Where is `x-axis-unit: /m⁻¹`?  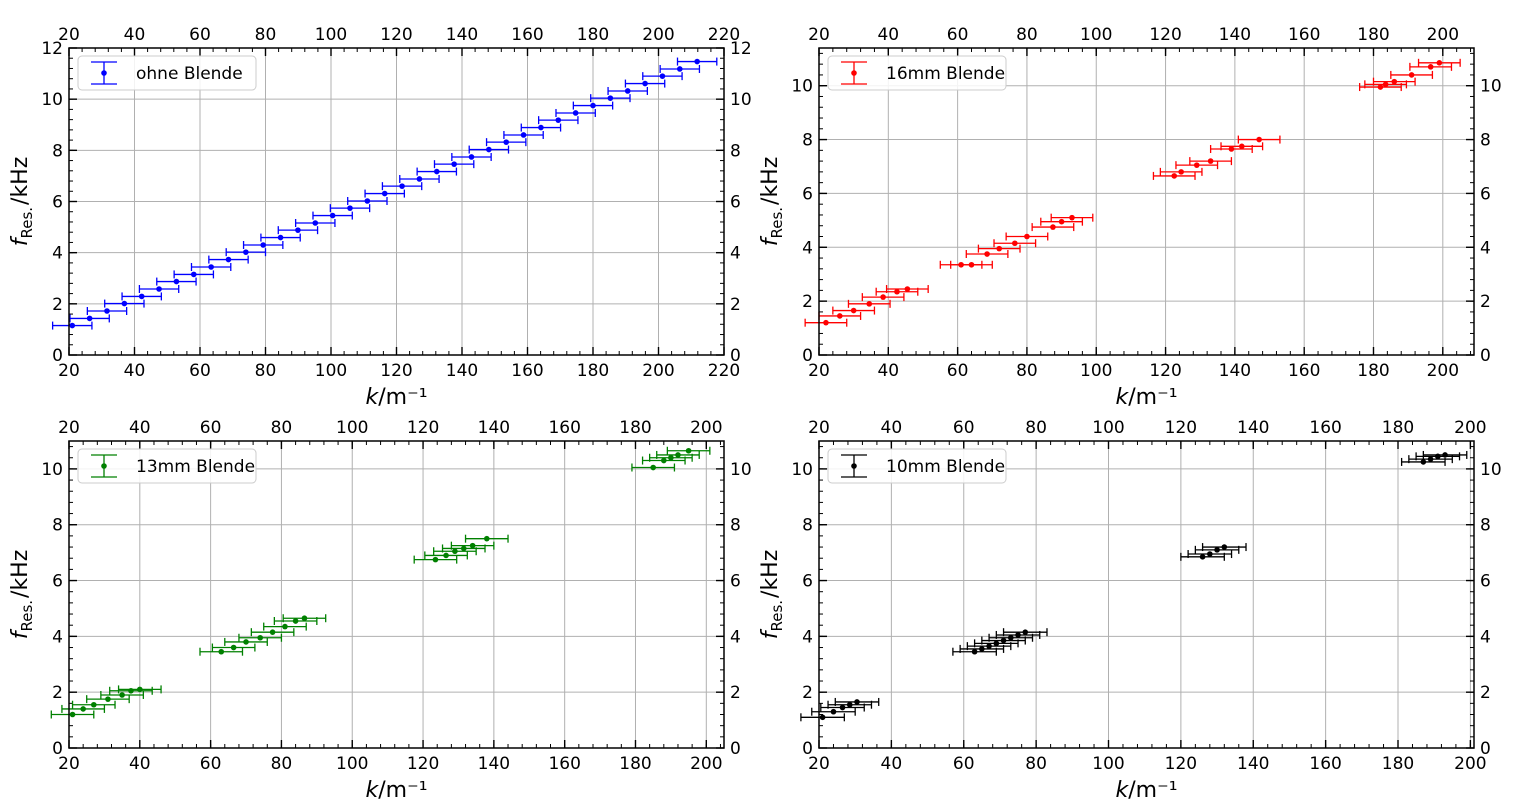
x-axis-unit: /m⁻¹ is located at coordinates (1152, 790).